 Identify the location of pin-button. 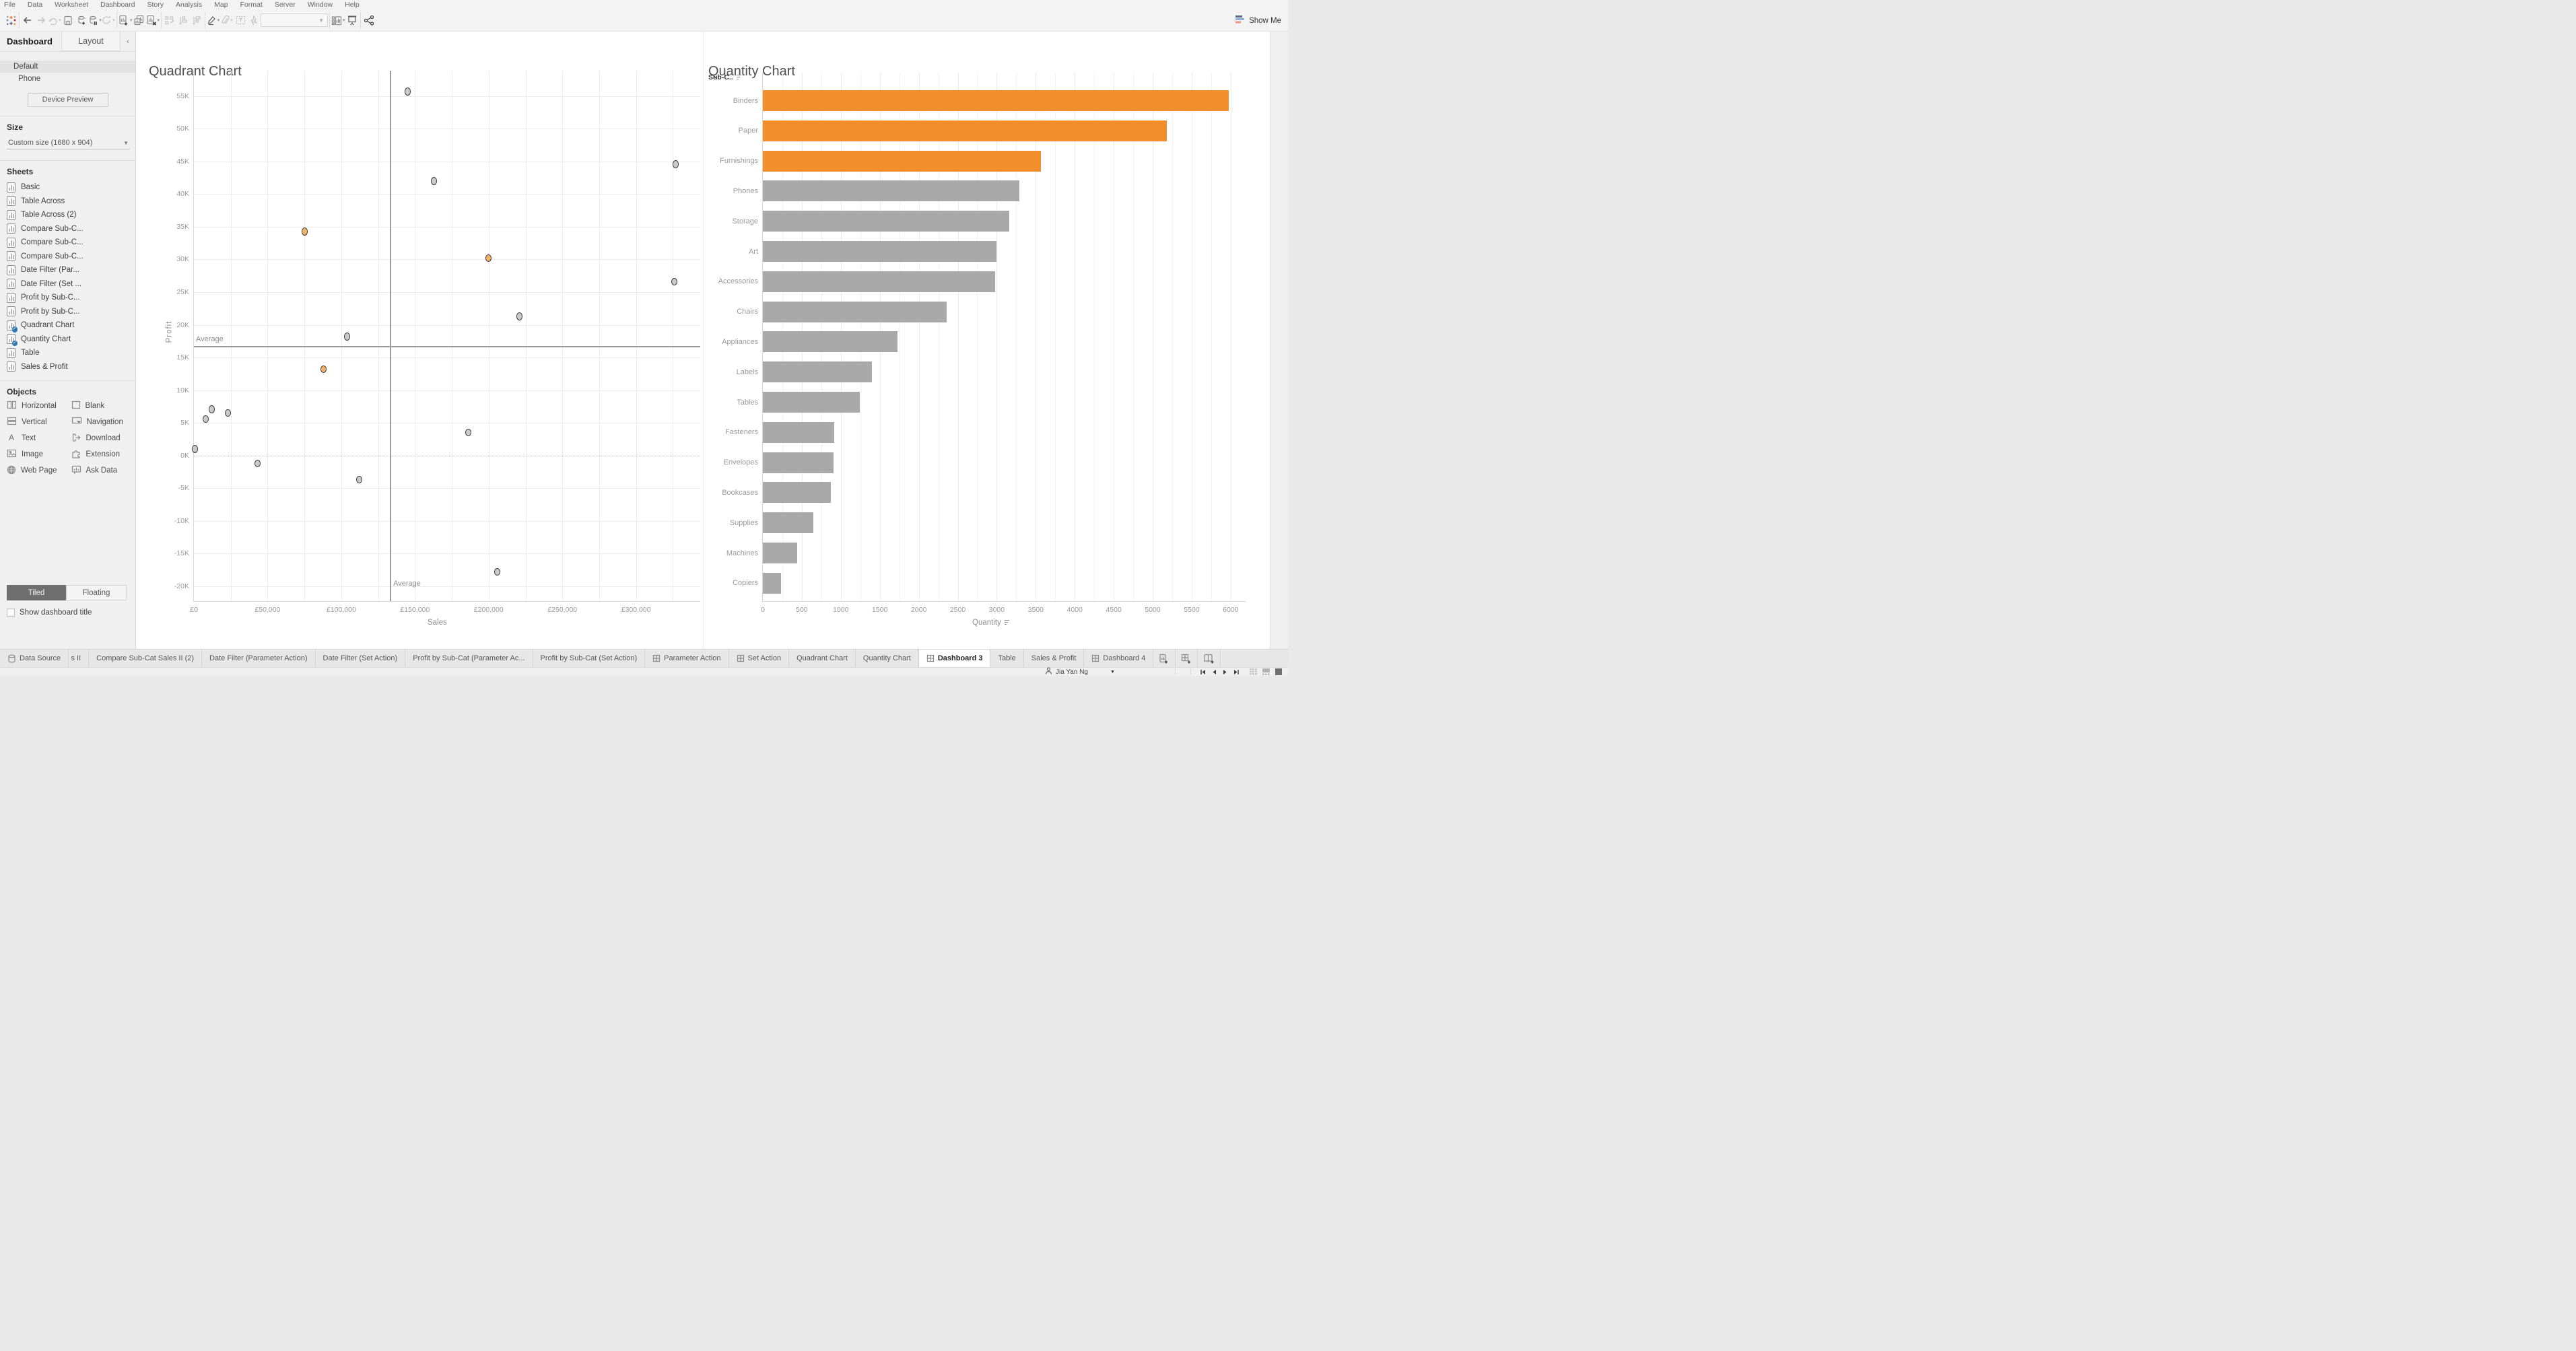
(254, 20).